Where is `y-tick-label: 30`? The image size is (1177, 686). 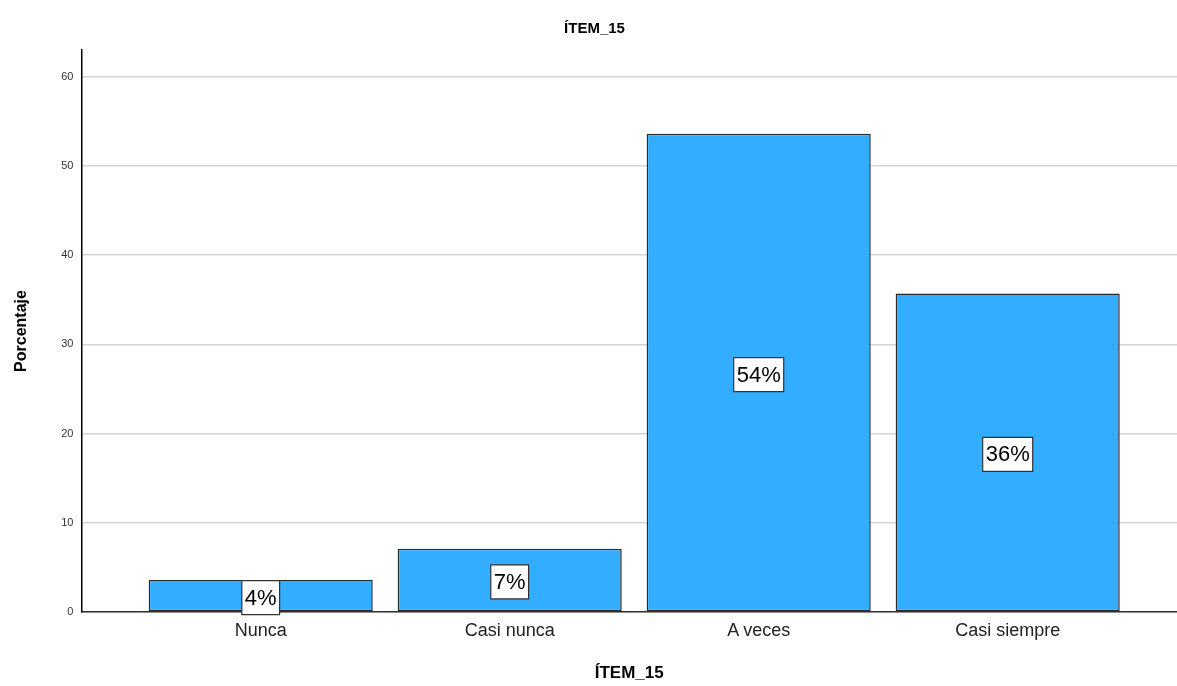 y-tick-label: 30 is located at coordinates (67, 343).